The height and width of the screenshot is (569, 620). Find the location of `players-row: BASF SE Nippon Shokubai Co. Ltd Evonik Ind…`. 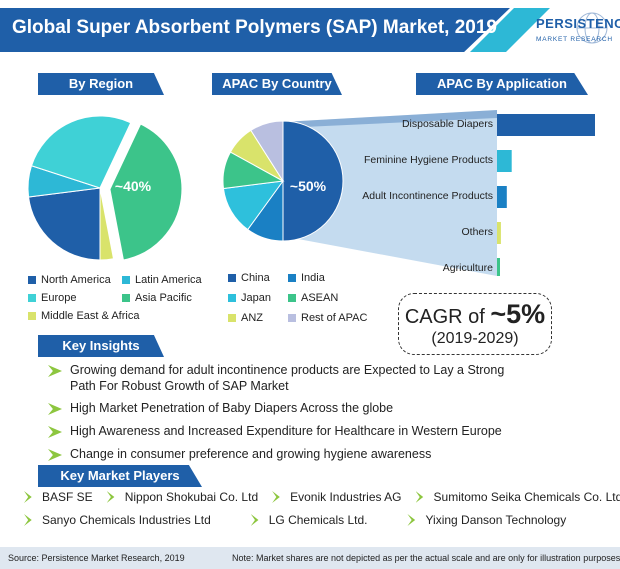

players-row: BASF SE Nippon Shokubai Co. Ltd Evonik Ind… is located at coordinates (322, 497).